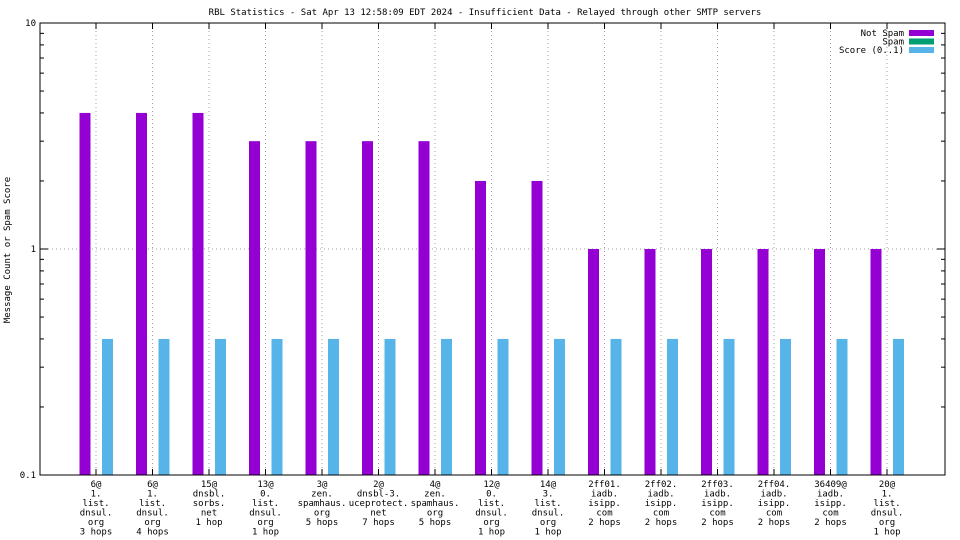 The width and height of the screenshot is (960, 540). I want to click on x-tick-label-line: 4@, so click(435, 485).